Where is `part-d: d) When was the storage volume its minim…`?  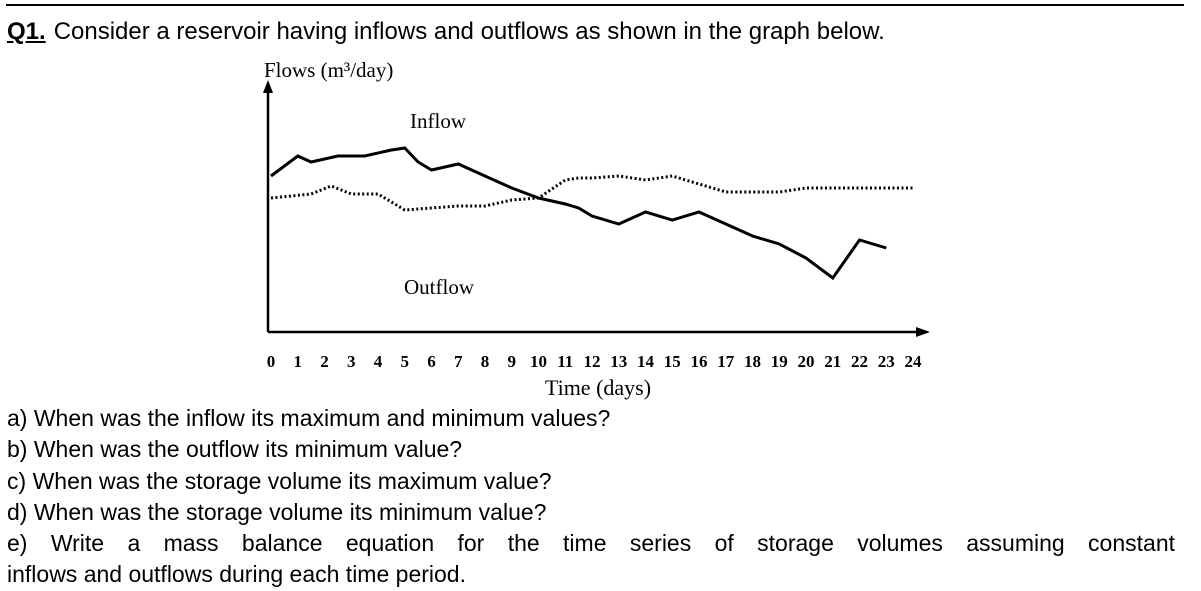 part-d: d) When was the storage volume its minim… is located at coordinates (591, 512).